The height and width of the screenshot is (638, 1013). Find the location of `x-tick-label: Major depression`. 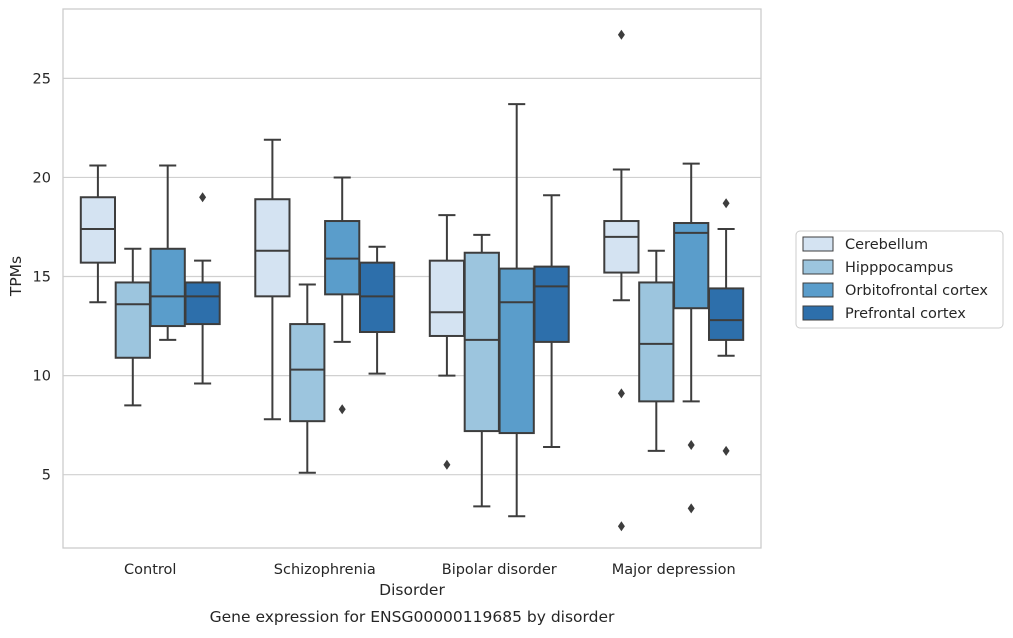

x-tick-label: Major depression is located at coordinates (674, 570).